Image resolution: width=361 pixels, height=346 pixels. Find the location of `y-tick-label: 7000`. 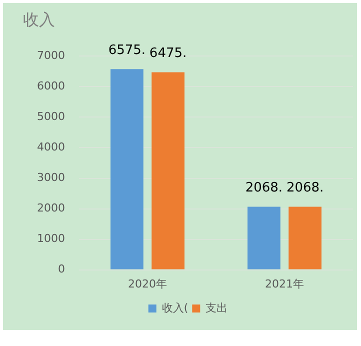

y-tick-label: 7000 is located at coordinates (50, 55).